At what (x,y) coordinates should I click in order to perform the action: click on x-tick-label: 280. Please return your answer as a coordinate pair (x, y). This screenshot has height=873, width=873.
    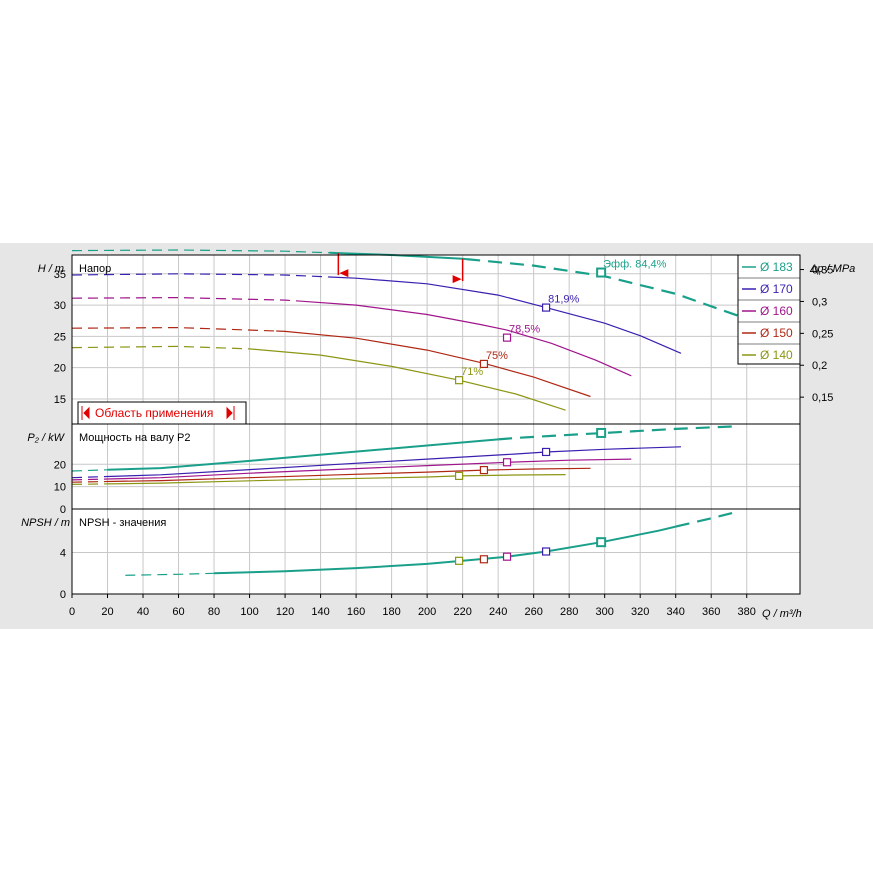
    Looking at the image, I should click on (569, 612).